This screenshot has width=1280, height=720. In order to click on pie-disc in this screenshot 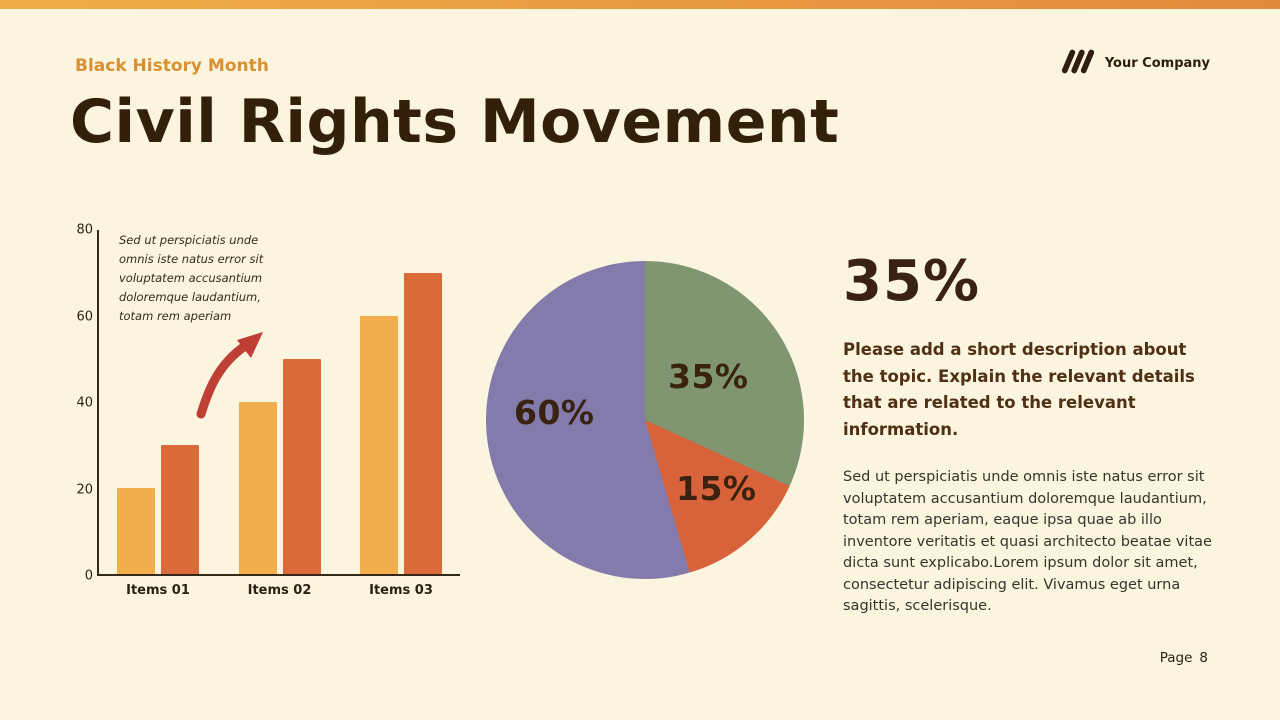, I will do `click(645, 420)`.